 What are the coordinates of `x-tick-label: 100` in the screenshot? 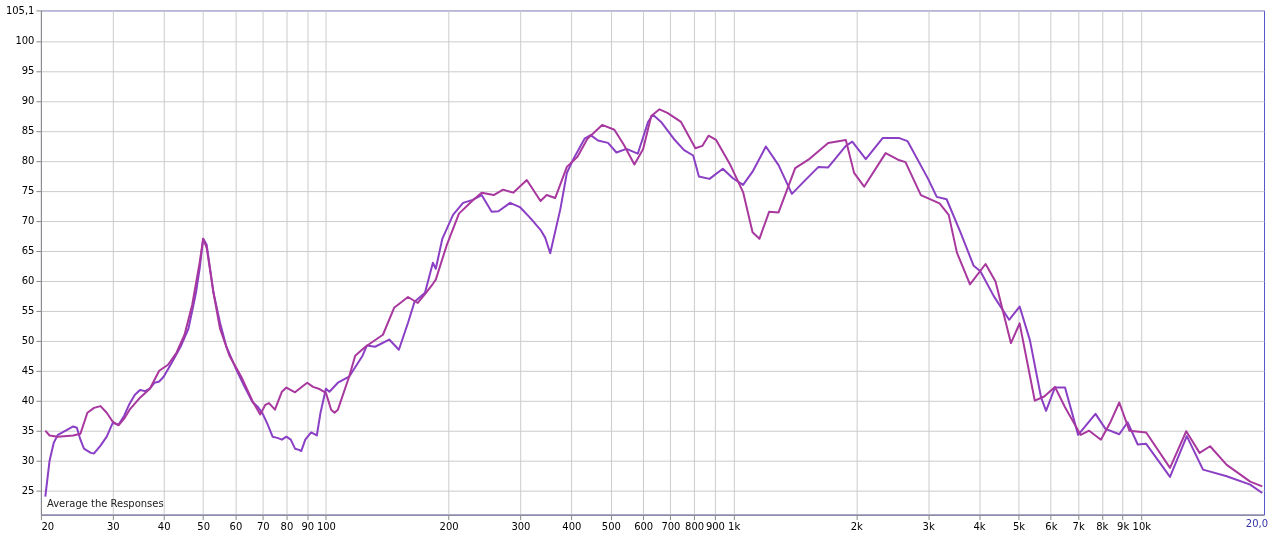 It's located at (326, 527).